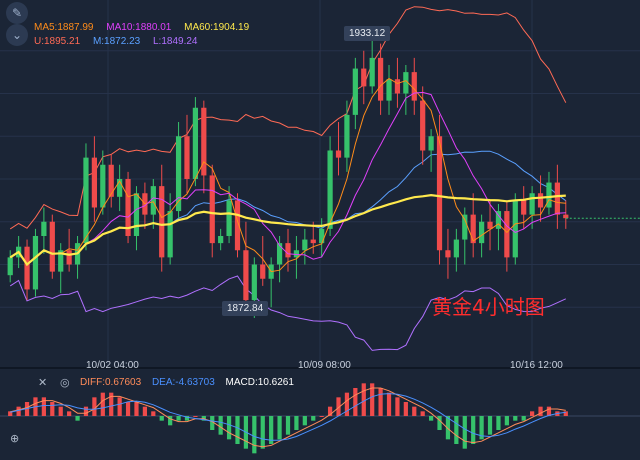  What do you see at coordinates (259, 382) in the screenshot?
I see `macd-macd-value: MACD:10.6261` at bounding box center [259, 382].